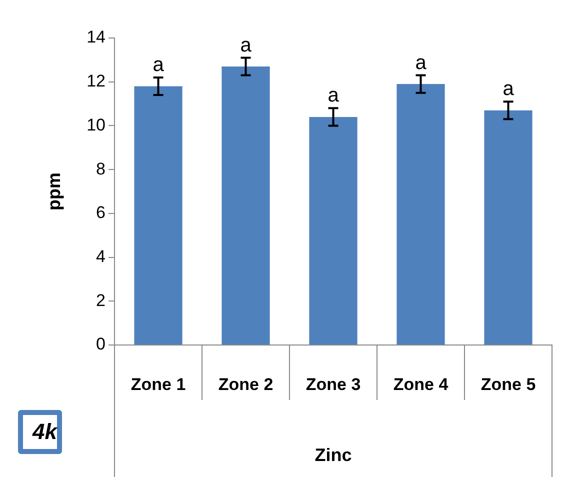 The image size is (574, 485). I want to click on x-axis-title: Zinc, so click(333, 455).